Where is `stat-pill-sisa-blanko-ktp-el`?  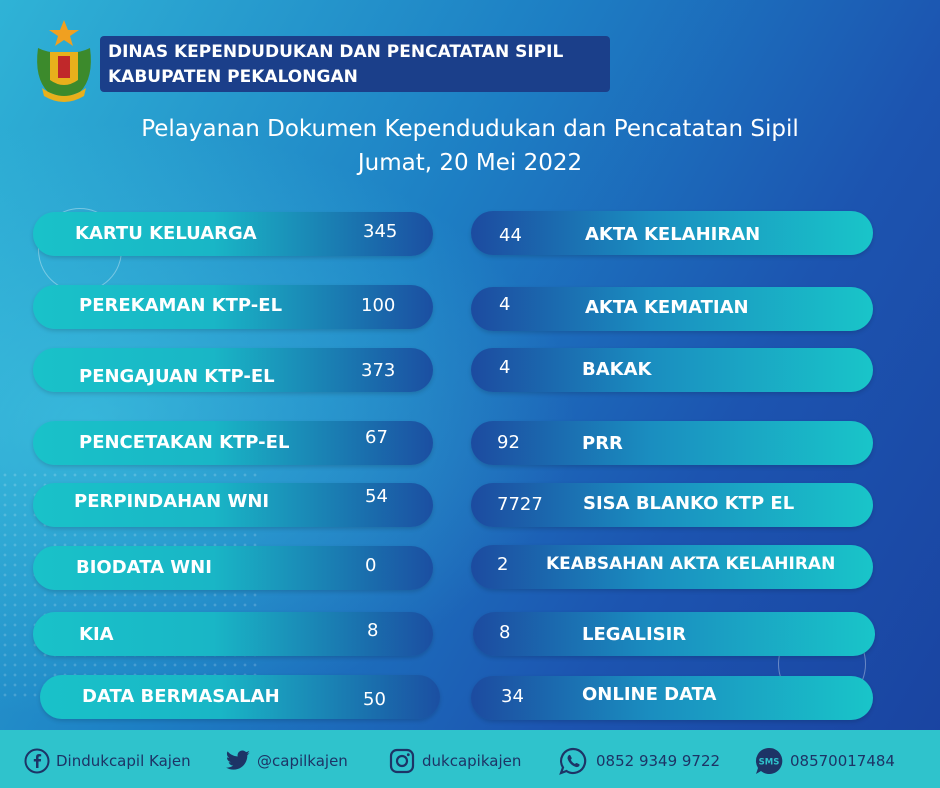
stat-pill-sisa-blanko-ktp-el is located at coordinates (672, 505).